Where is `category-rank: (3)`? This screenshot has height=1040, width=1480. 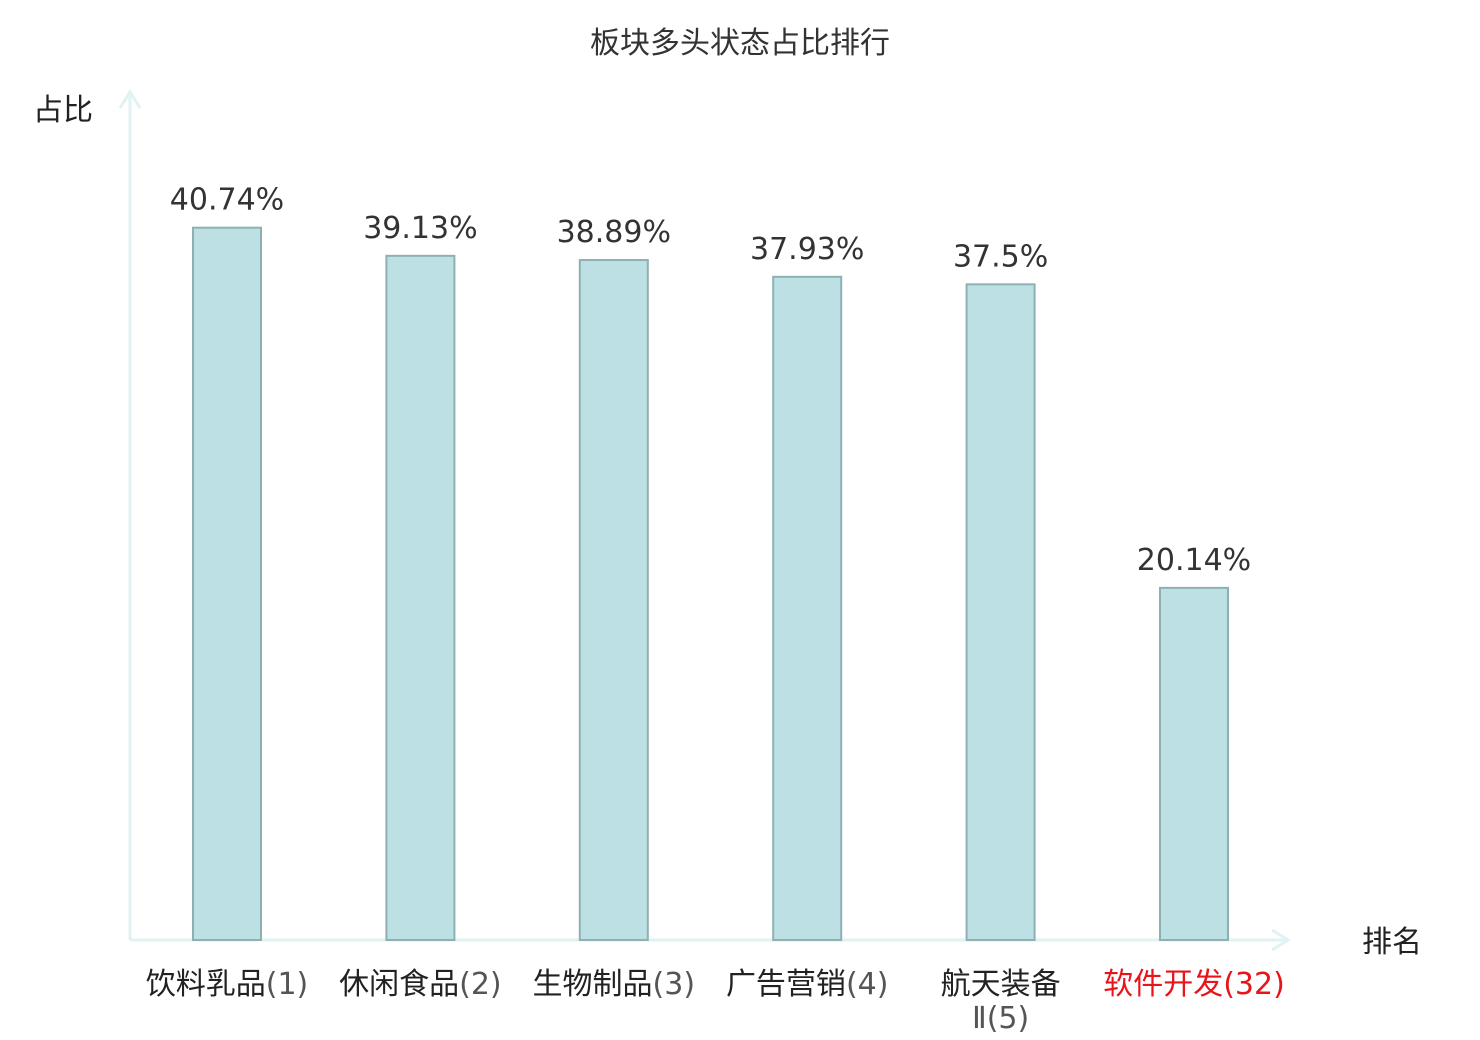 category-rank: (3) is located at coordinates (674, 984).